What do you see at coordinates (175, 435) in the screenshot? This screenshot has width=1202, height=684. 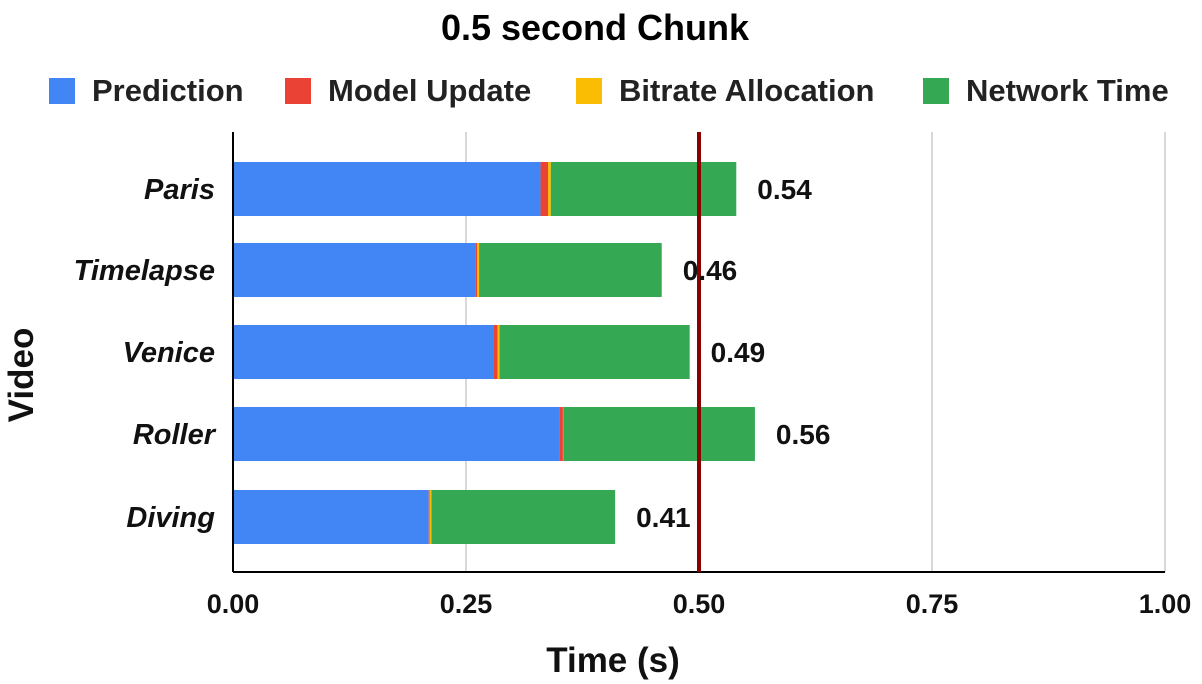 I see `category-label-roller: Roller` at bounding box center [175, 435].